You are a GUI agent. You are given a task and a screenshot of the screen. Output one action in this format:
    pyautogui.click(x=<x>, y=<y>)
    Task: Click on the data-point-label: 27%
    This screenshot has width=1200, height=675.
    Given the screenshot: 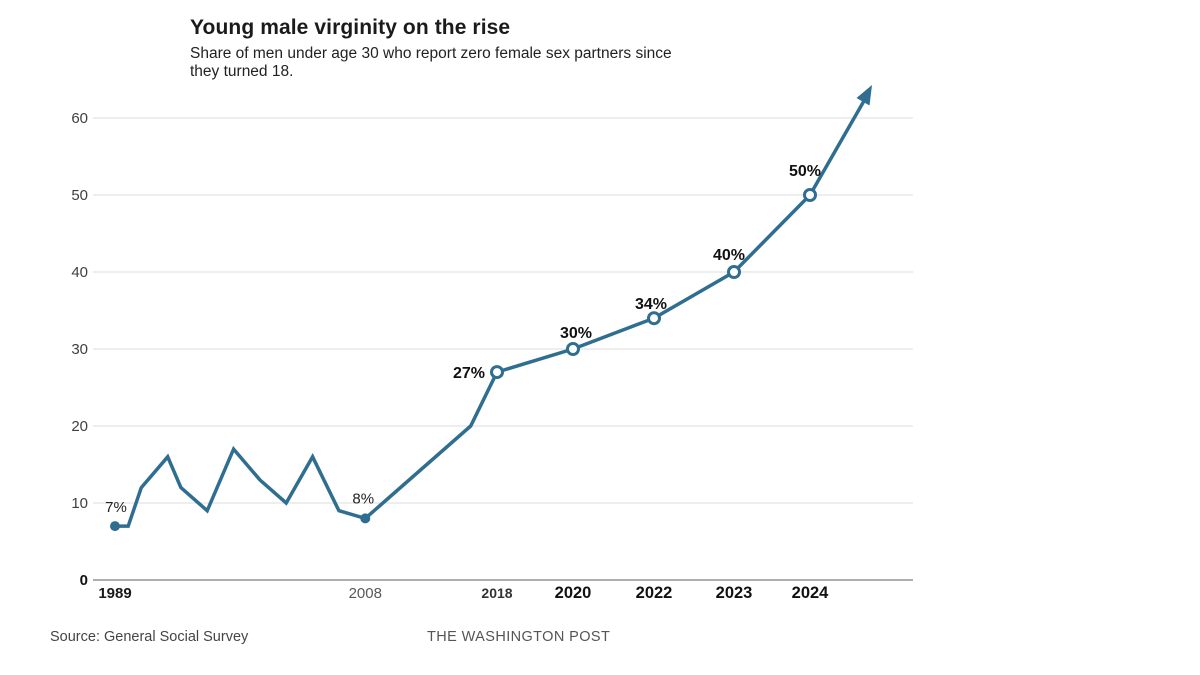 What is the action you would take?
    pyautogui.click(x=469, y=373)
    